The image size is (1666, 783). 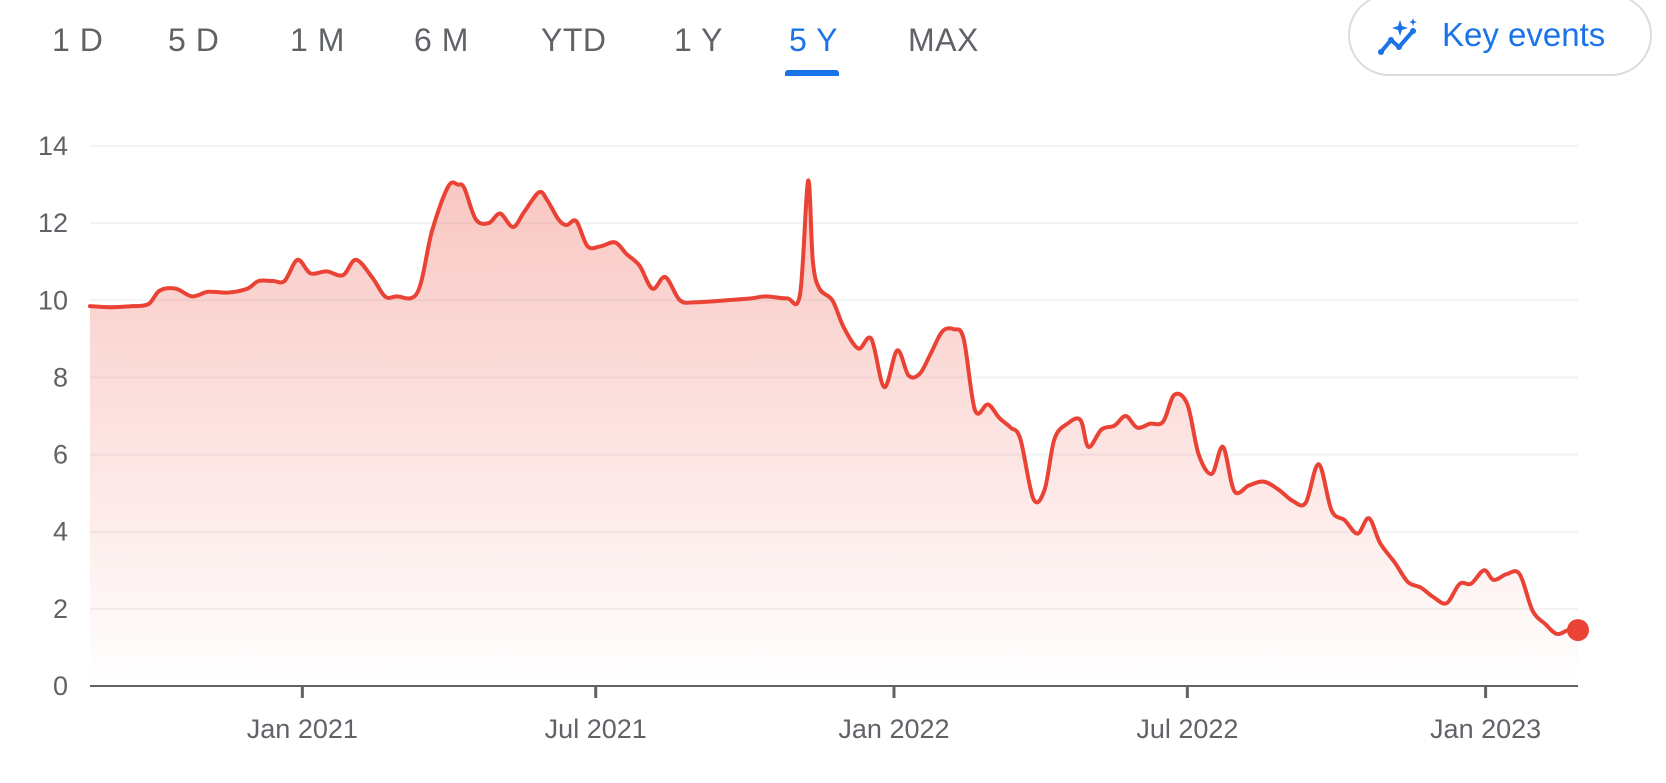 I want to click on y-tick-label: 12, so click(x=53, y=223).